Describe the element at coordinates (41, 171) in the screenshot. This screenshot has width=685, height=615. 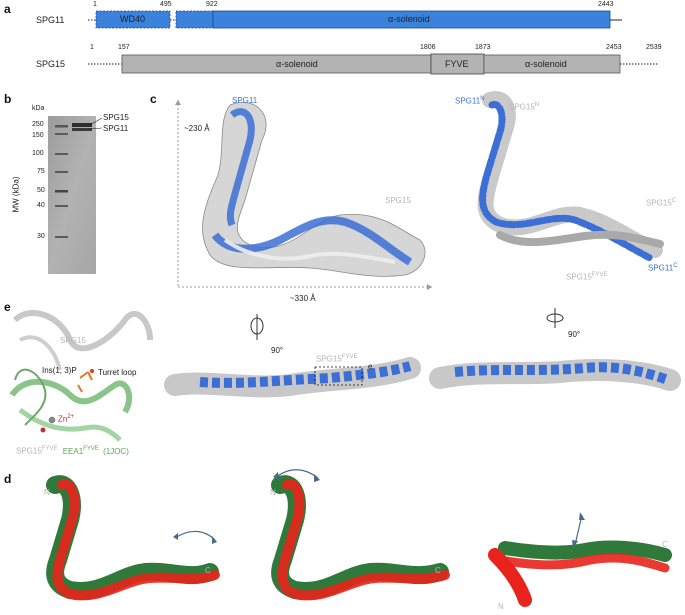
I see `ladder-75: 75` at that location.